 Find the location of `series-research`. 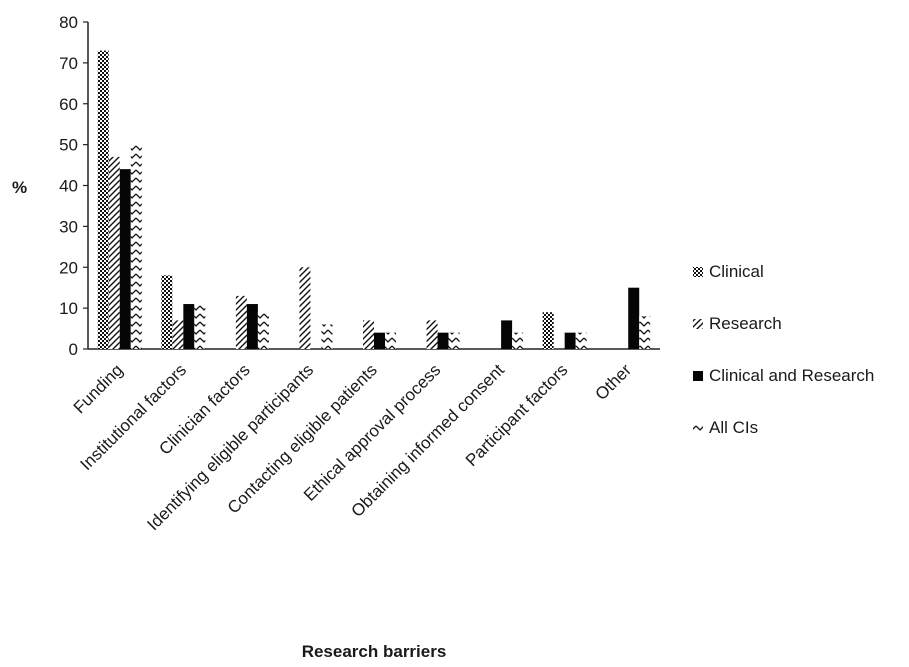

series-research is located at coordinates (273, 252).